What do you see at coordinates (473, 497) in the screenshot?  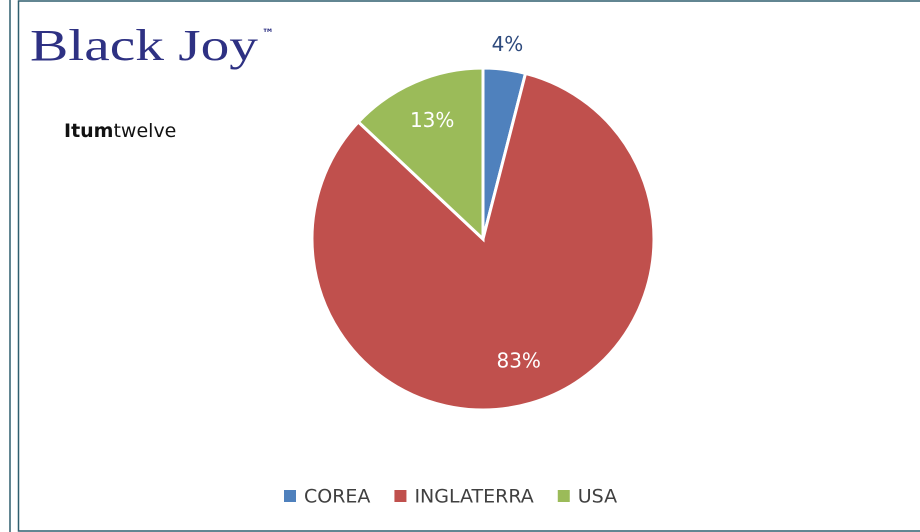 I see `legend-label: INGLATERRA` at bounding box center [473, 497].